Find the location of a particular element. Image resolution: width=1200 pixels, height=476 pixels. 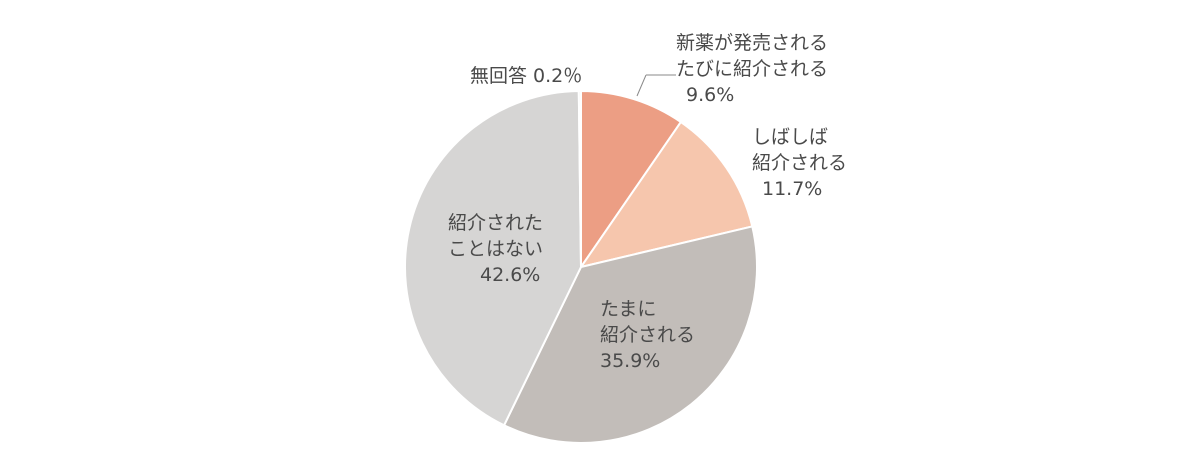

label-sometimes: たまに 紹介される 35.9% is located at coordinates (647, 335).